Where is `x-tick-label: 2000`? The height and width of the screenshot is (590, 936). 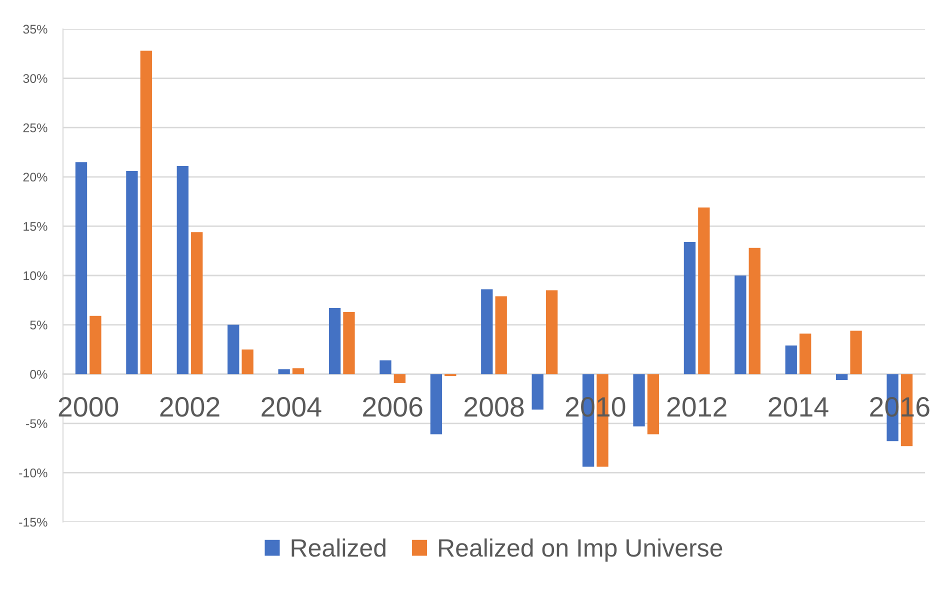
x-tick-label: 2000 is located at coordinates (88, 407).